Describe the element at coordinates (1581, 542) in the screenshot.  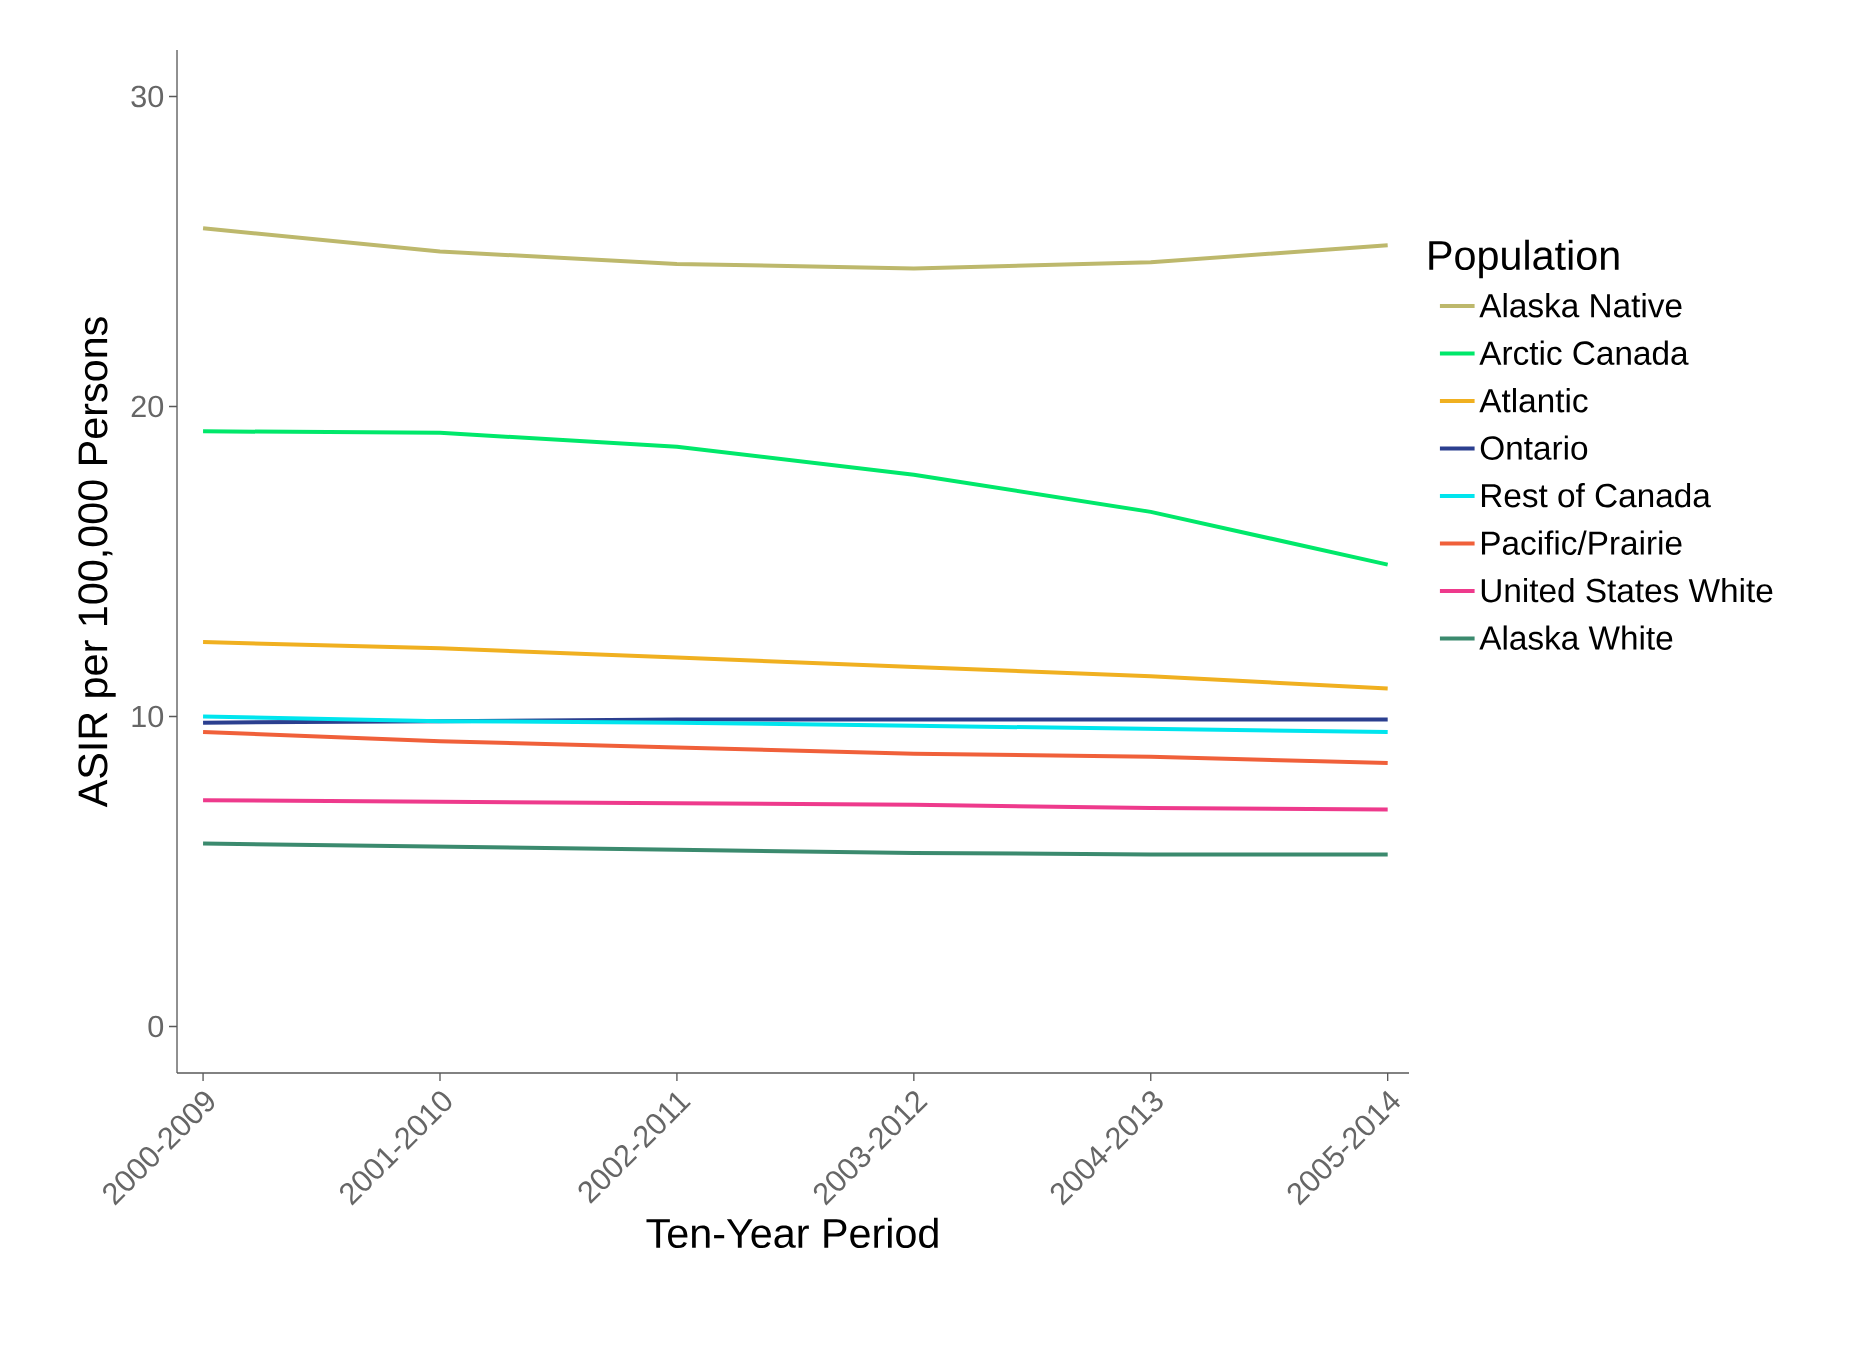
I see `legend-label: Pacific/Prairie` at that location.